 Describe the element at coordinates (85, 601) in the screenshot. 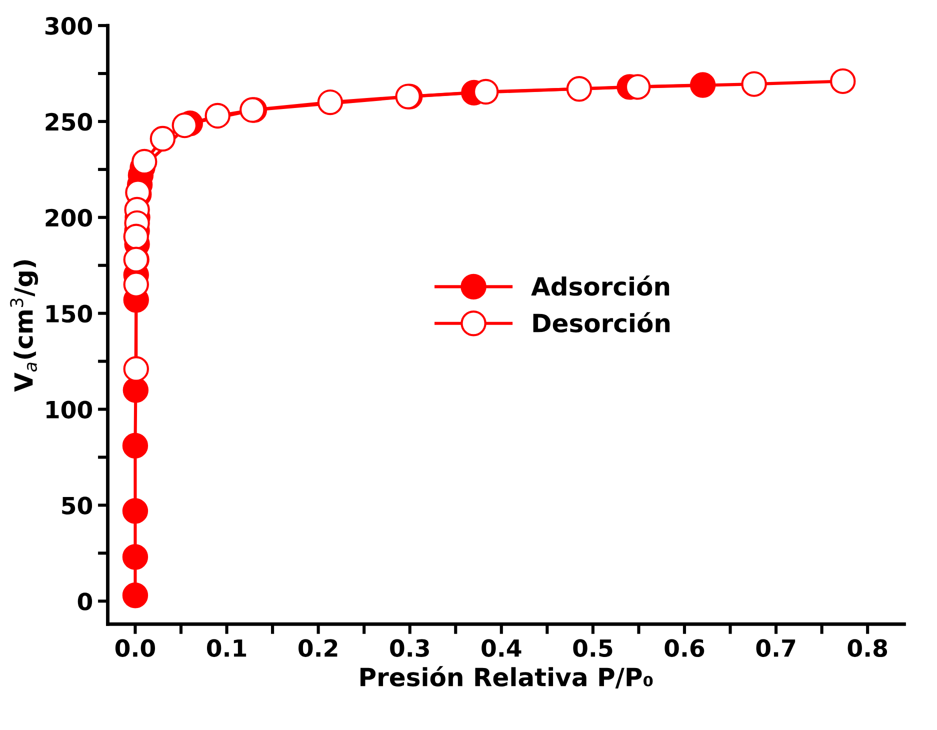

I see `y-tick-label: 0` at that location.